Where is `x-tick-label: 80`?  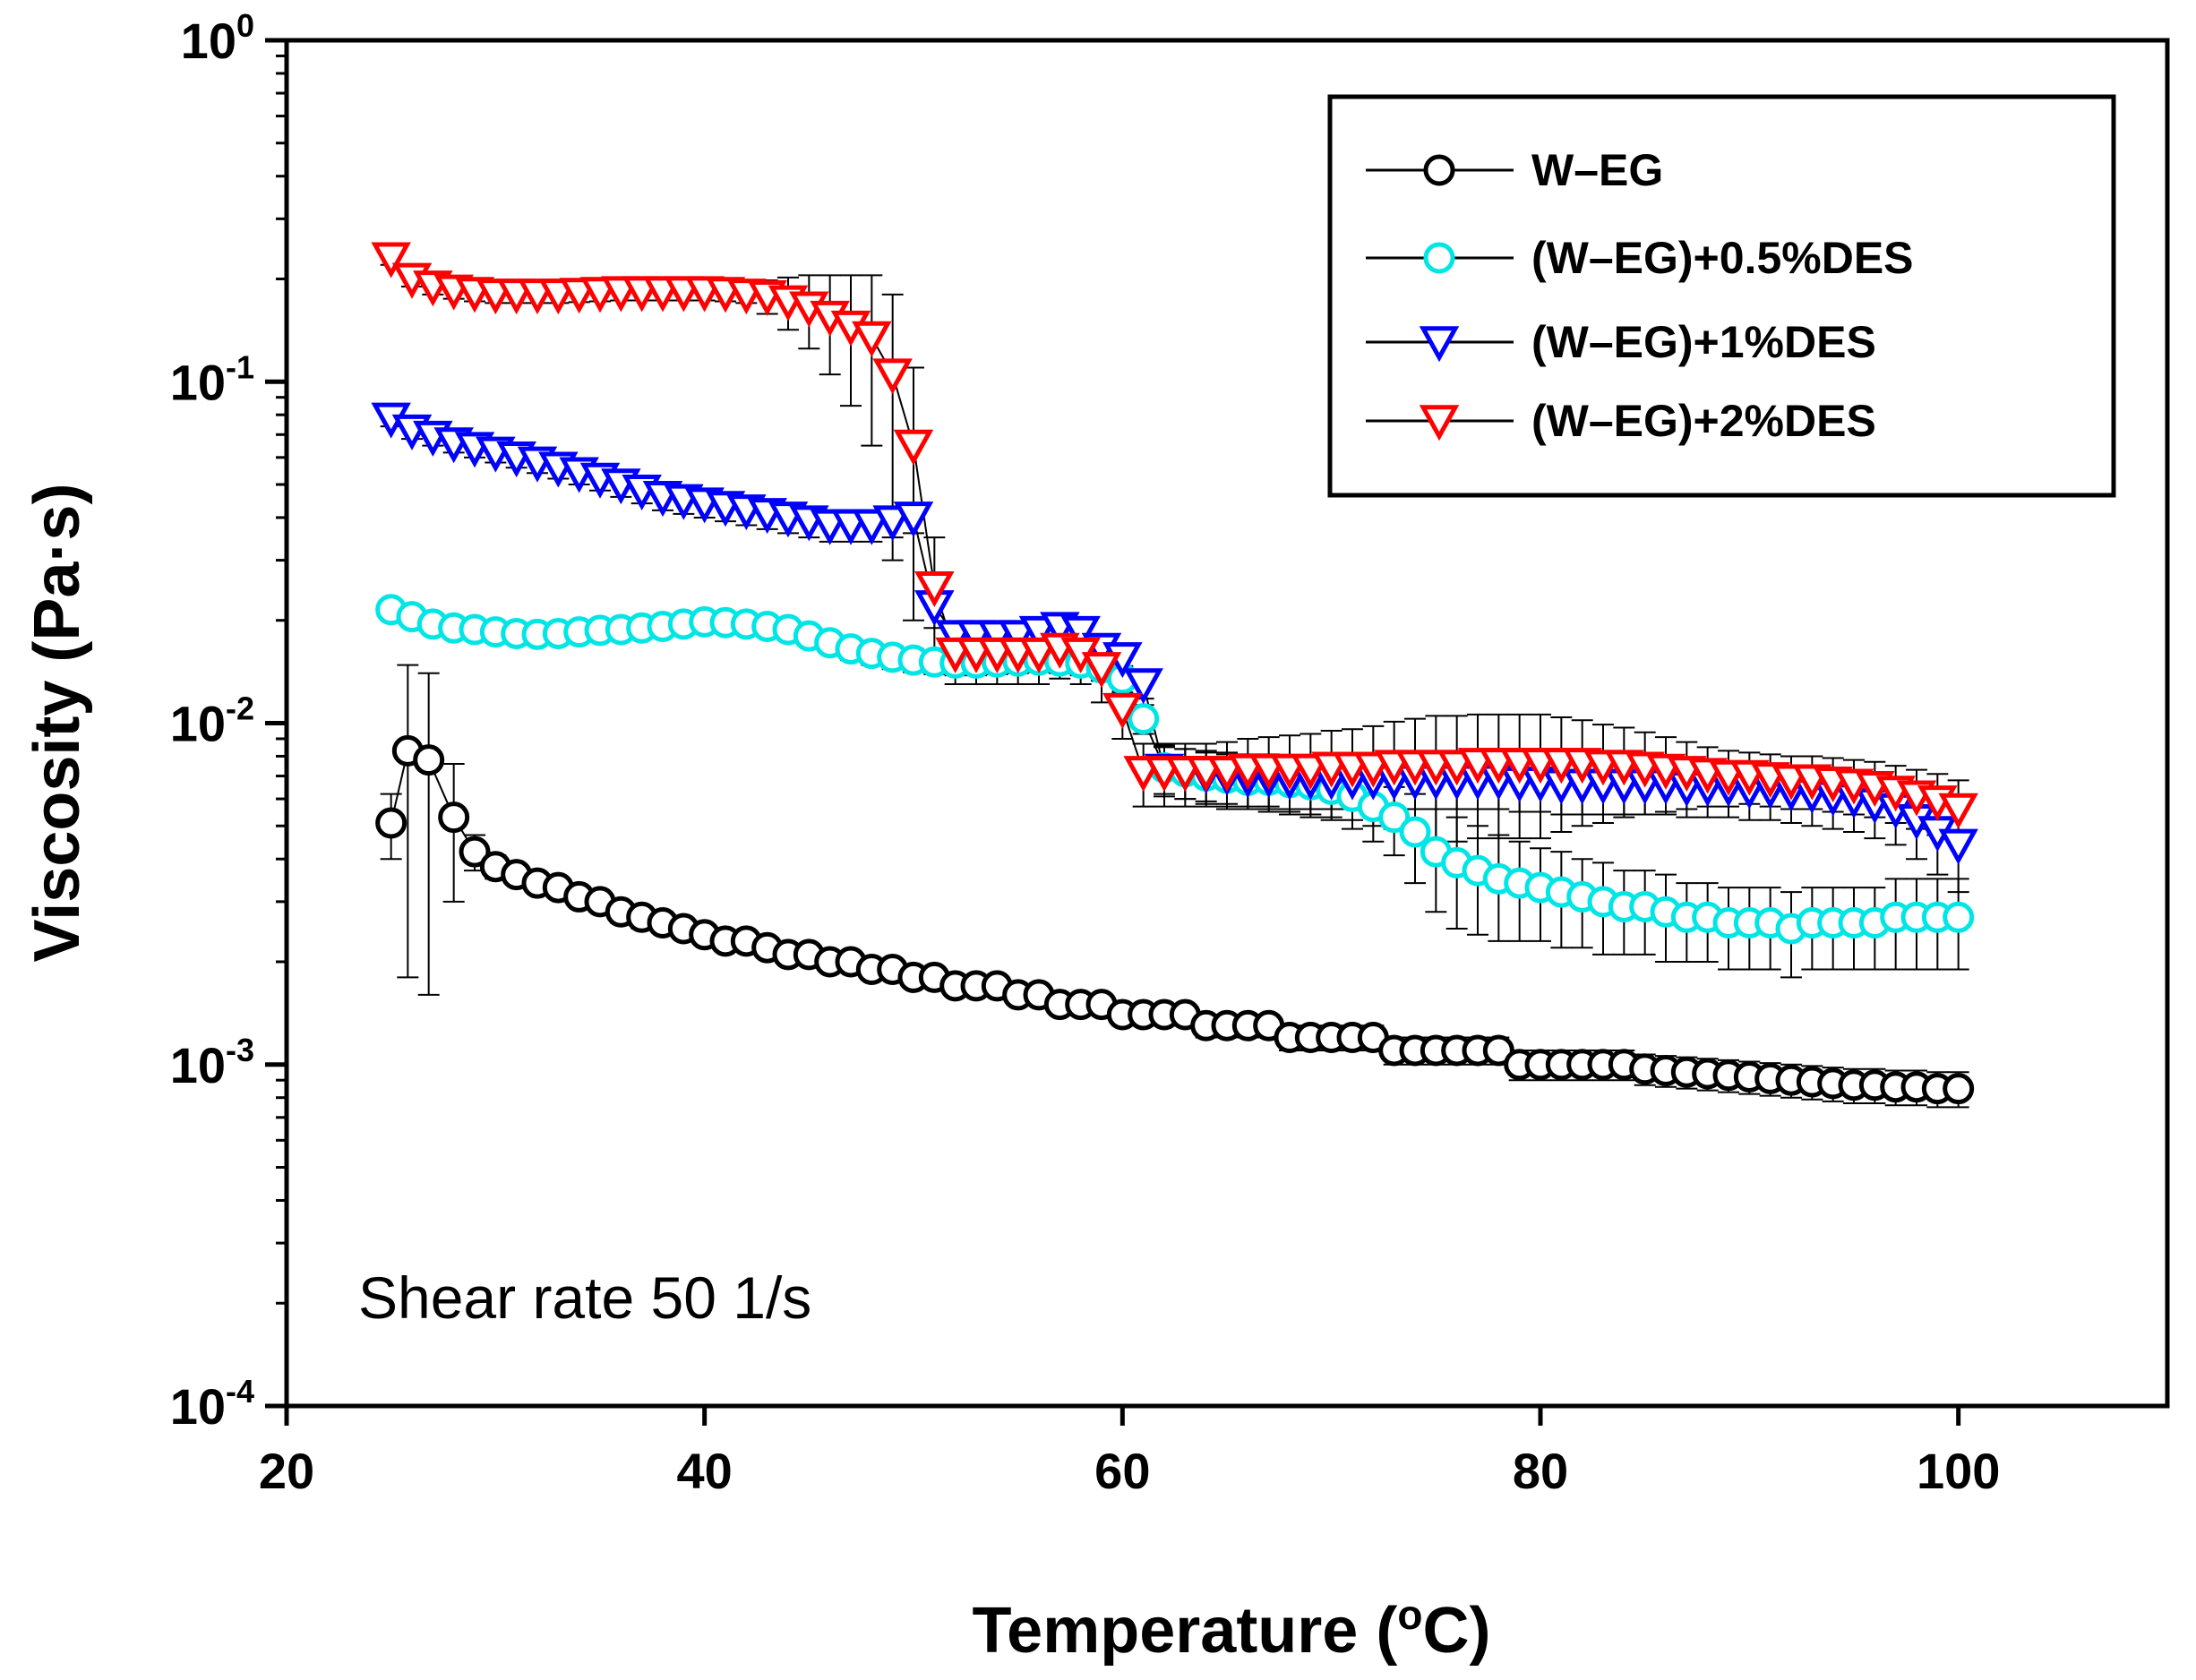 x-tick-label: 80 is located at coordinates (1541, 1471).